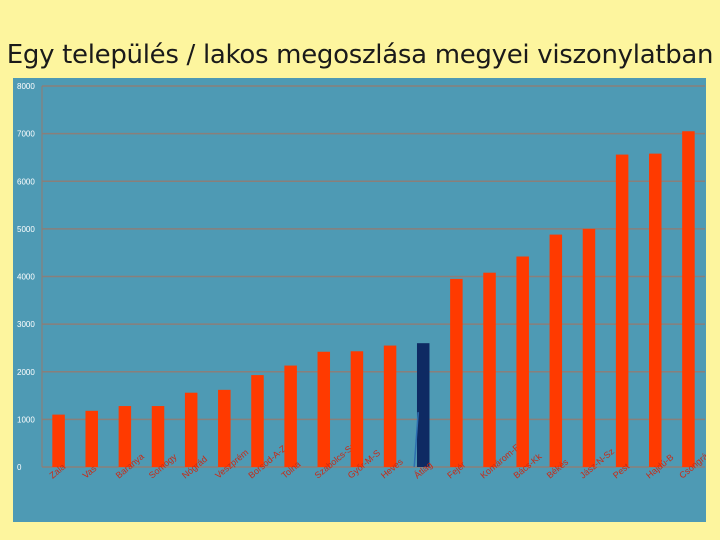 This screenshot has height=540, width=720. What do you see at coordinates (19, 467) in the screenshot?
I see `y-tick-label: 0` at bounding box center [19, 467].